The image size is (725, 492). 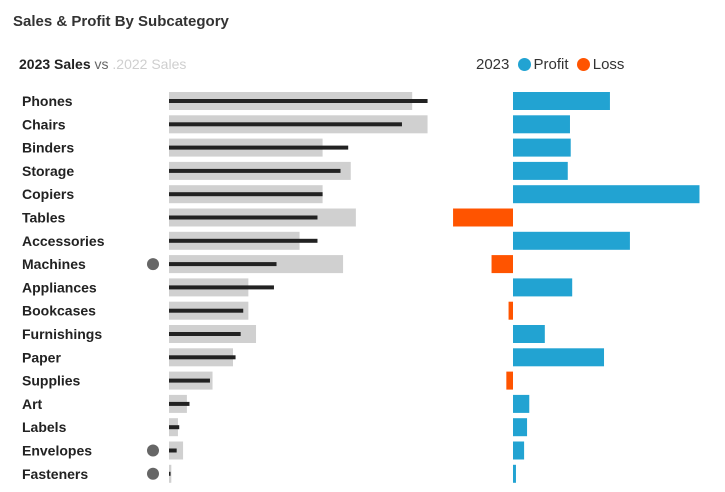 What do you see at coordinates (583, 64) in the screenshot?
I see `loss-legend-dot-icon` at bounding box center [583, 64].